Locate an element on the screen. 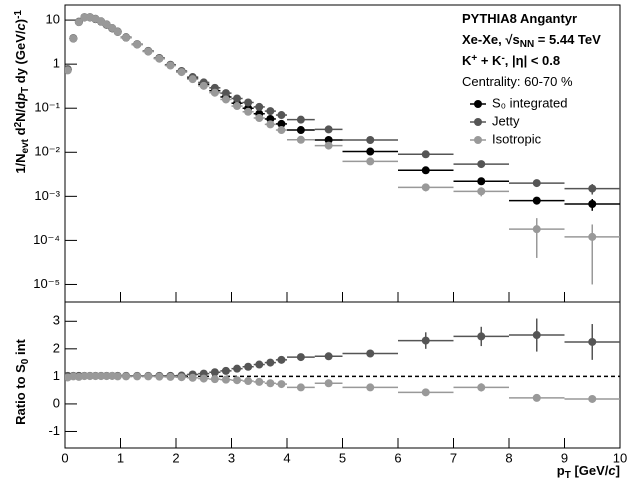 The image size is (633, 486). y-axis-title: Ratio to S0 int is located at coordinates (21, 381).